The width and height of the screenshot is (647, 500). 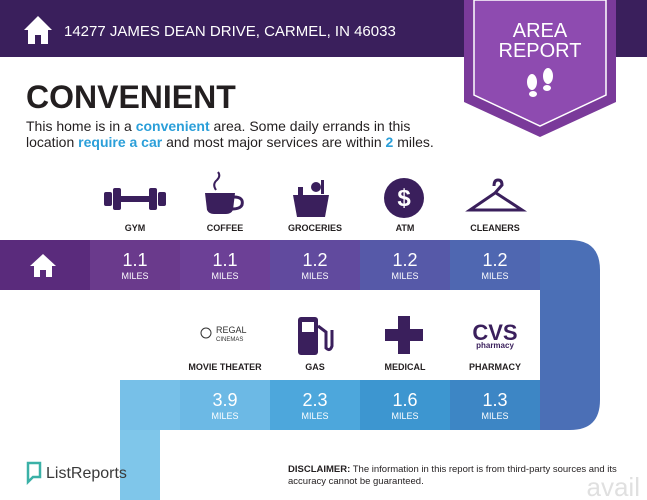 What do you see at coordinates (314, 400) in the screenshot?
I see `distance: 2.3` at bounding box center [314, 400].